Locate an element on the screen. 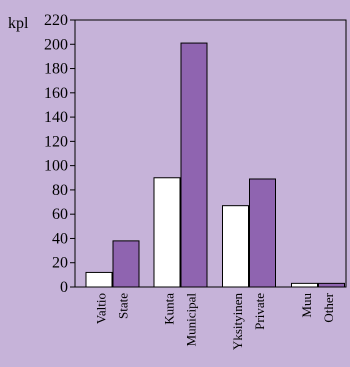 The height and width of the screenshot is (367, 350). y-tick-label: 80 is located at coordinates (60, 190).